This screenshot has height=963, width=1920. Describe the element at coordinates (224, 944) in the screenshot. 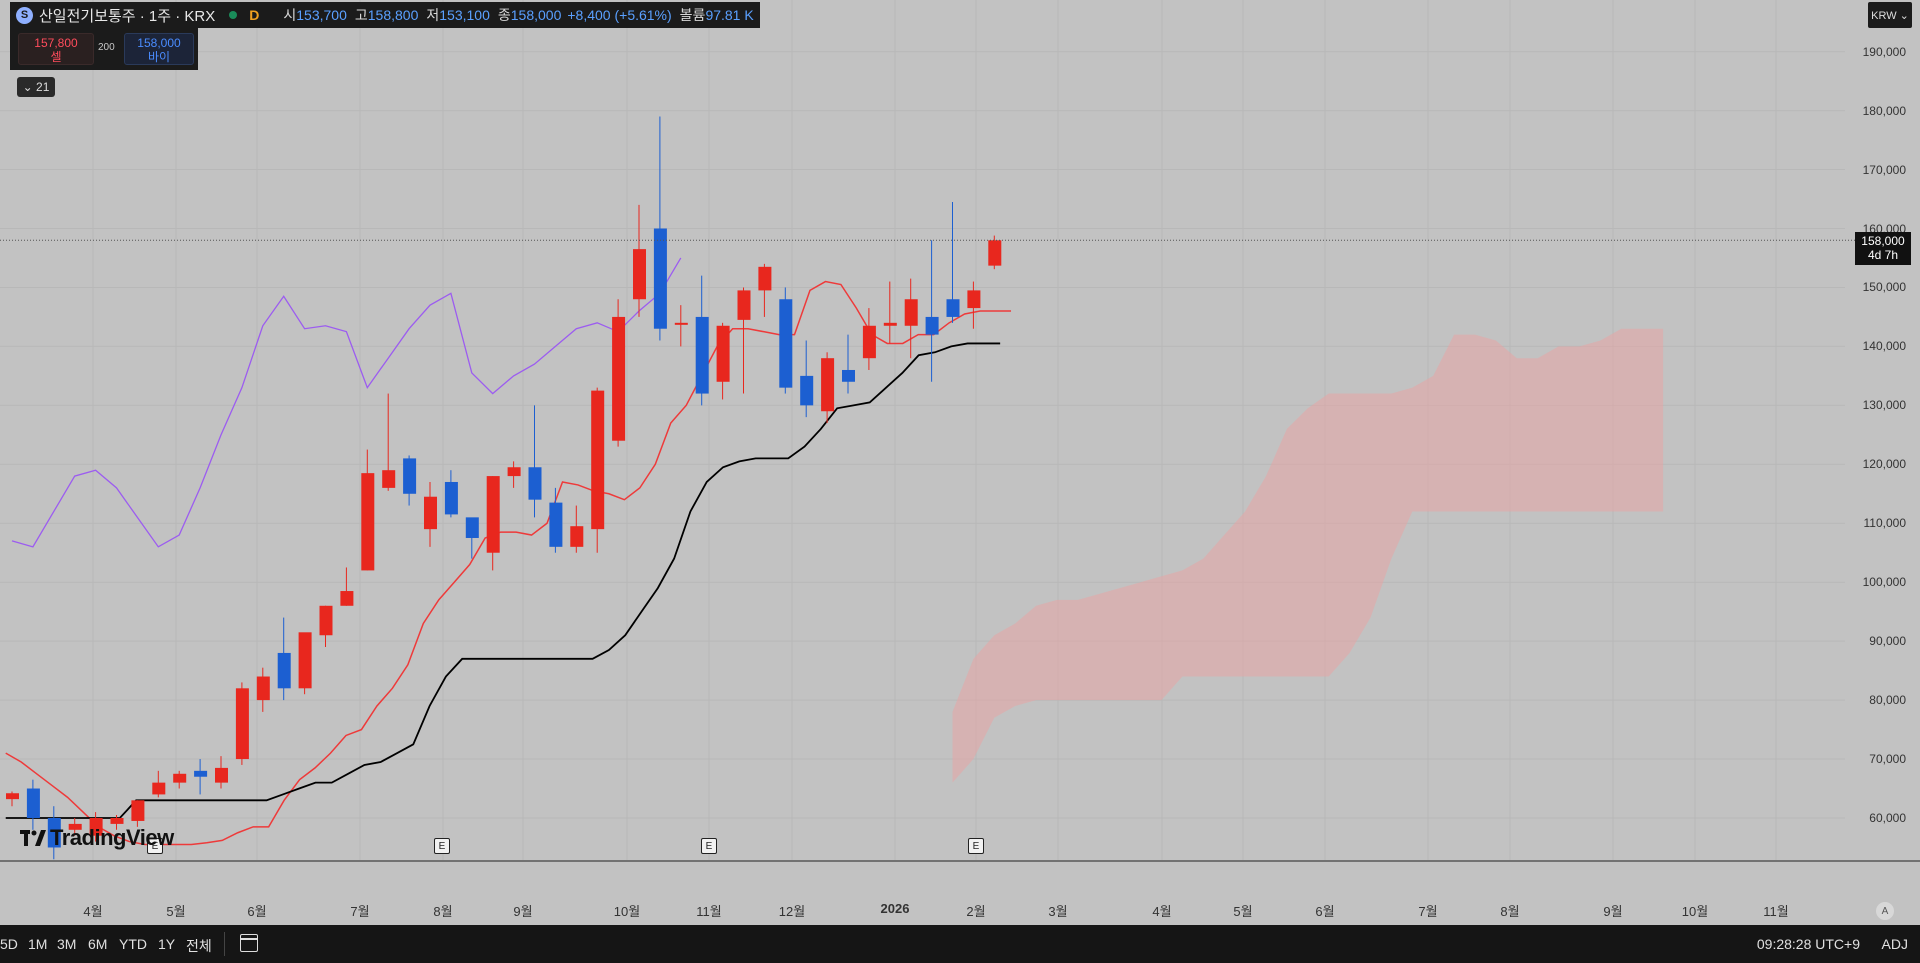

I see `toolbar-divider` at that location.